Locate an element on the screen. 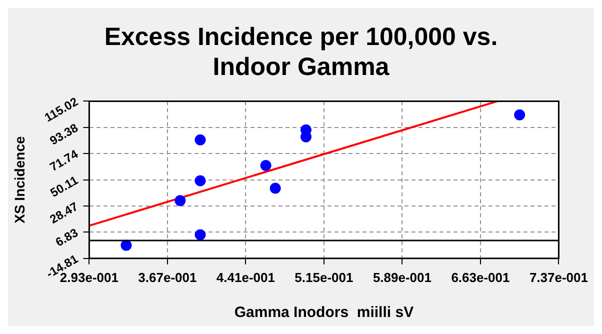 The width and height of the screenshot is (602, 334). chart-title: Excess Incidence per 100,000 vs. Indoor Gamma is located at coordinates (301, 52).